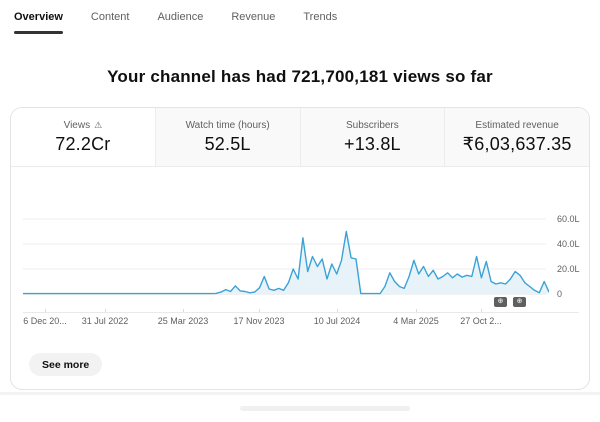 The width and height of the screenshot is (600, 422). I want to click on metric-label: Watch time (hours), so click(227, 125).